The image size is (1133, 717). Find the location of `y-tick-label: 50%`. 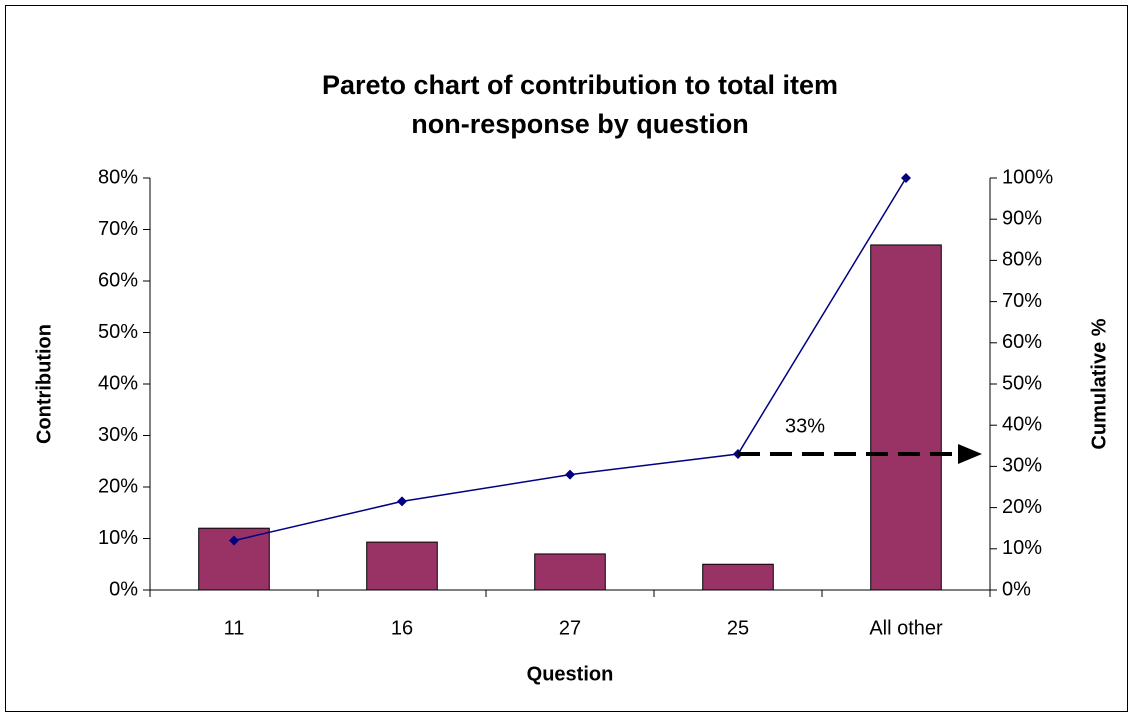

y-tick-label: 50% is located at coordinates (118, 332).